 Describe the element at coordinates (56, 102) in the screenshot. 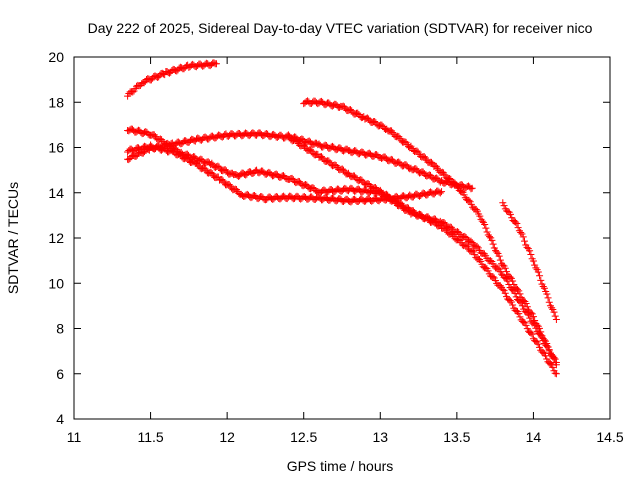

I see `y-tick-label: 18` at that location.